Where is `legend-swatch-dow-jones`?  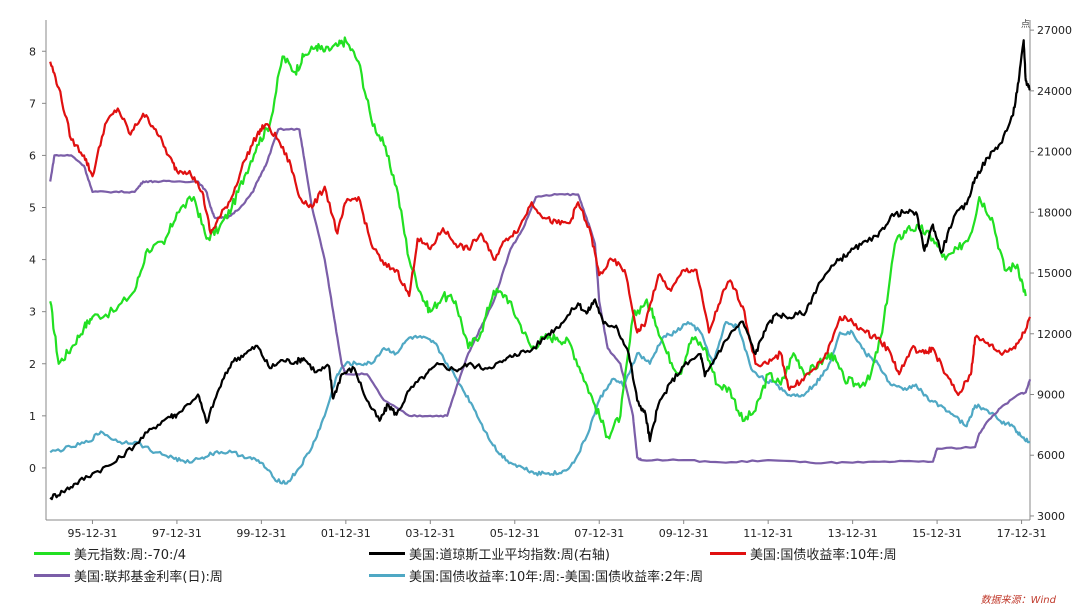 legend-swatch-dow-jones is located at coordinates (387, 553).